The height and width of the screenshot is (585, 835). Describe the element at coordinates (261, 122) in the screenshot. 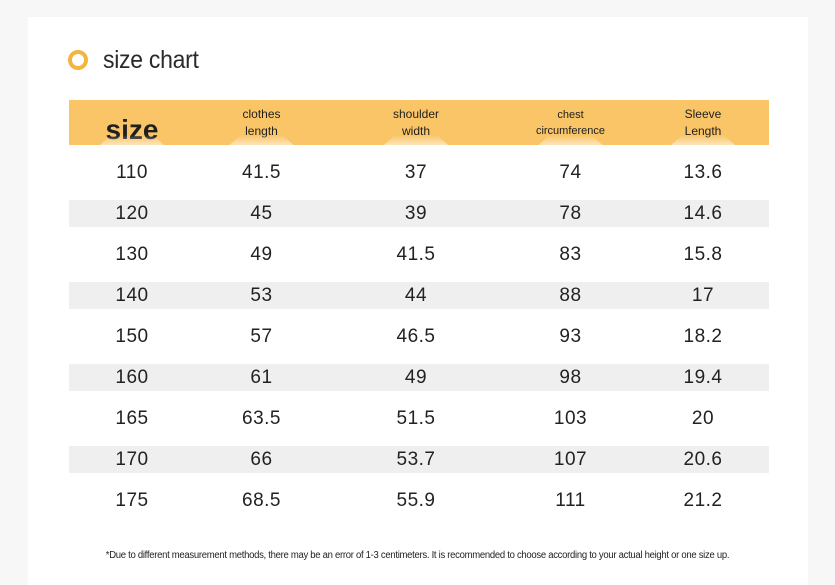

I see `header-clothes-length: clothes length` at that location.